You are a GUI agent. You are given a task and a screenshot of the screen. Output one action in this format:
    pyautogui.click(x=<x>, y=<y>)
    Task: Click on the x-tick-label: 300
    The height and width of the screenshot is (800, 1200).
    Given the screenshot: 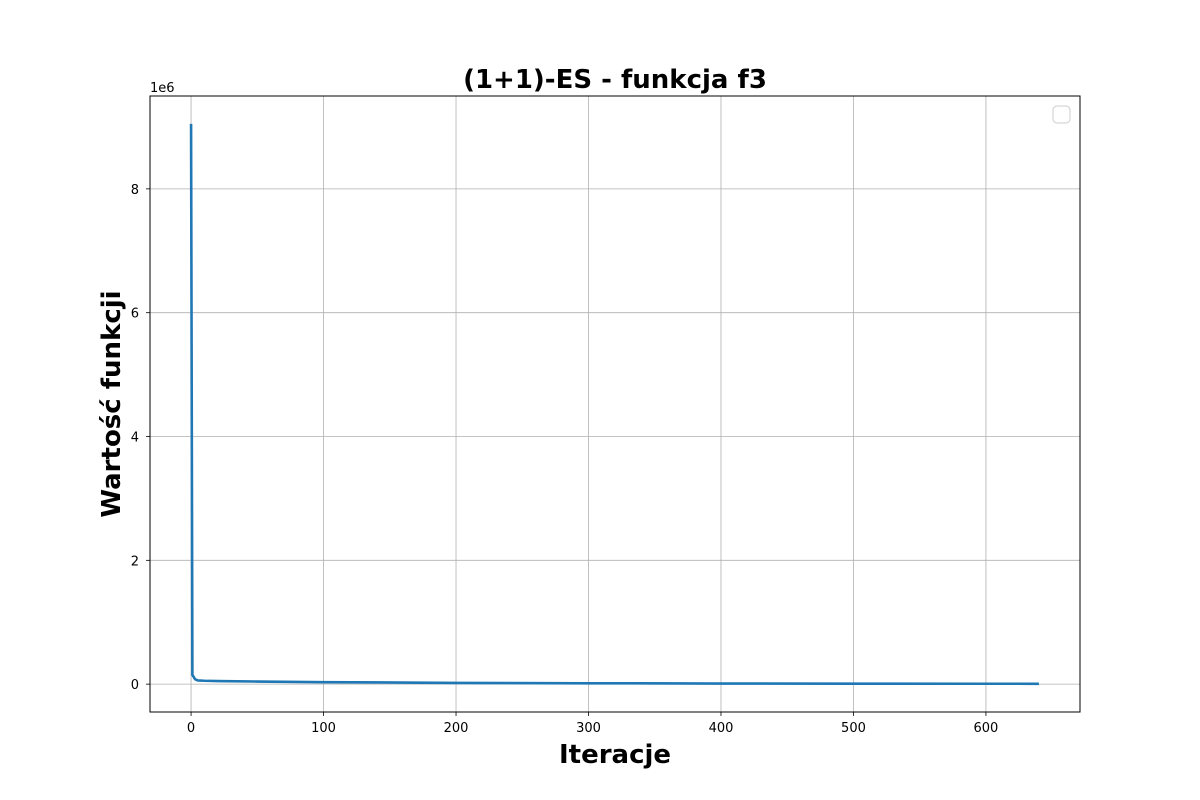 What is the action you would take?
    pyautogui.click(x=588, y=728)
    